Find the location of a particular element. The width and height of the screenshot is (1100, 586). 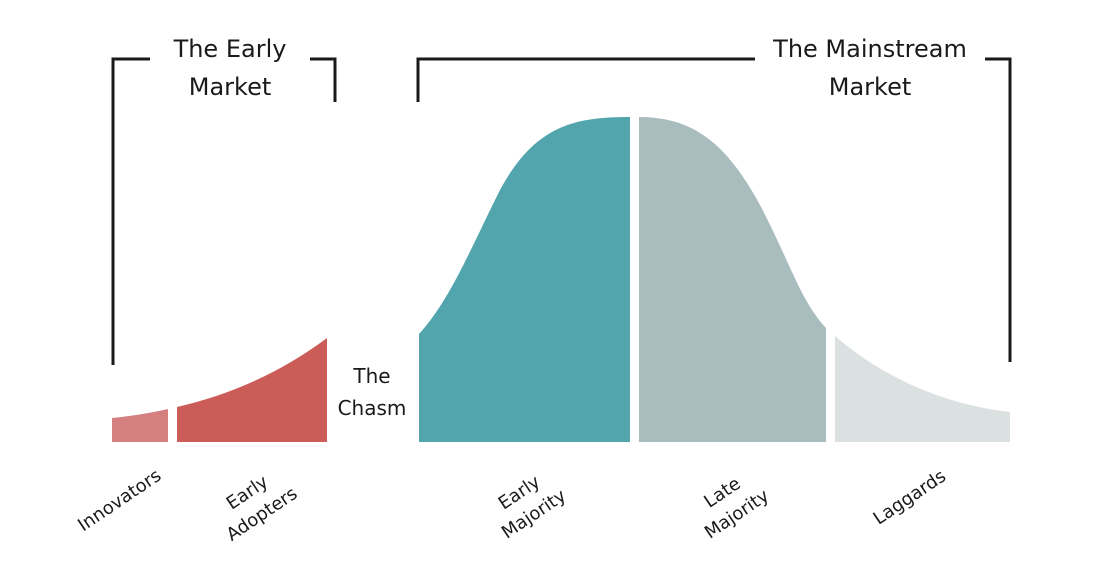

early-market-title-line1: The Early is located at coordinates (230, 49).